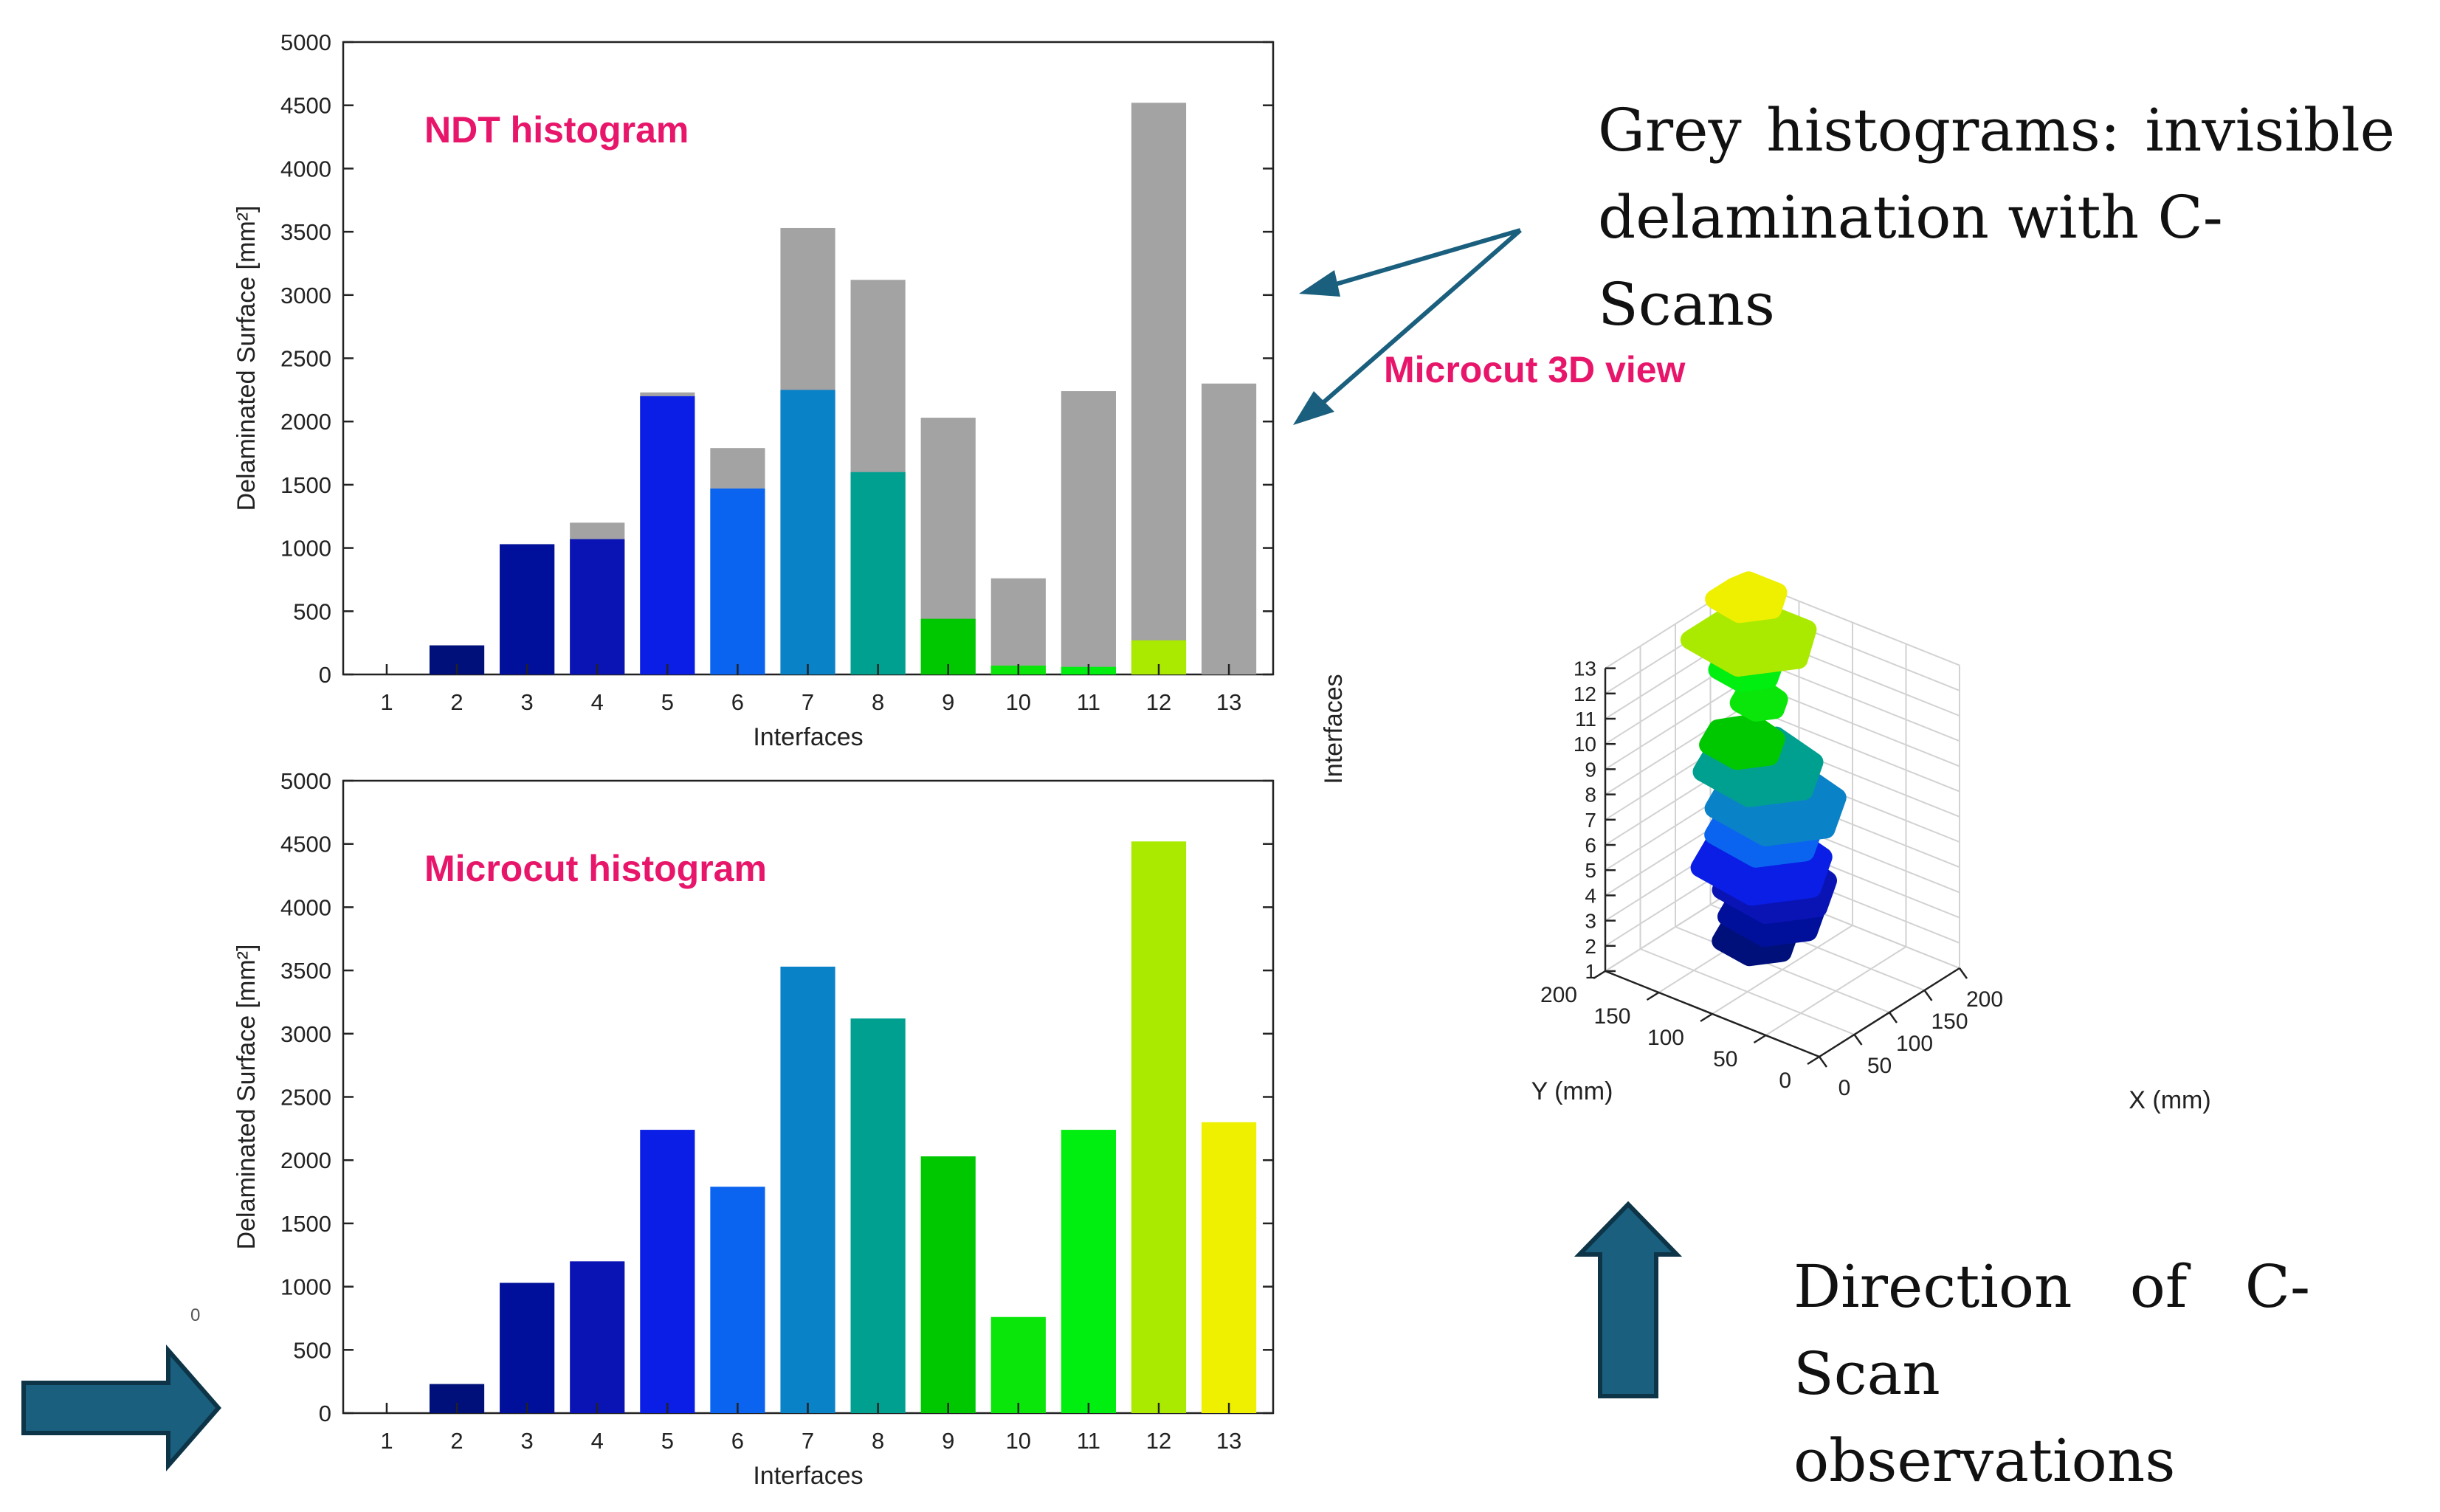 The image size is (2440, 1512). I want to click on z-tick-label: 1, so click(1591, 972).